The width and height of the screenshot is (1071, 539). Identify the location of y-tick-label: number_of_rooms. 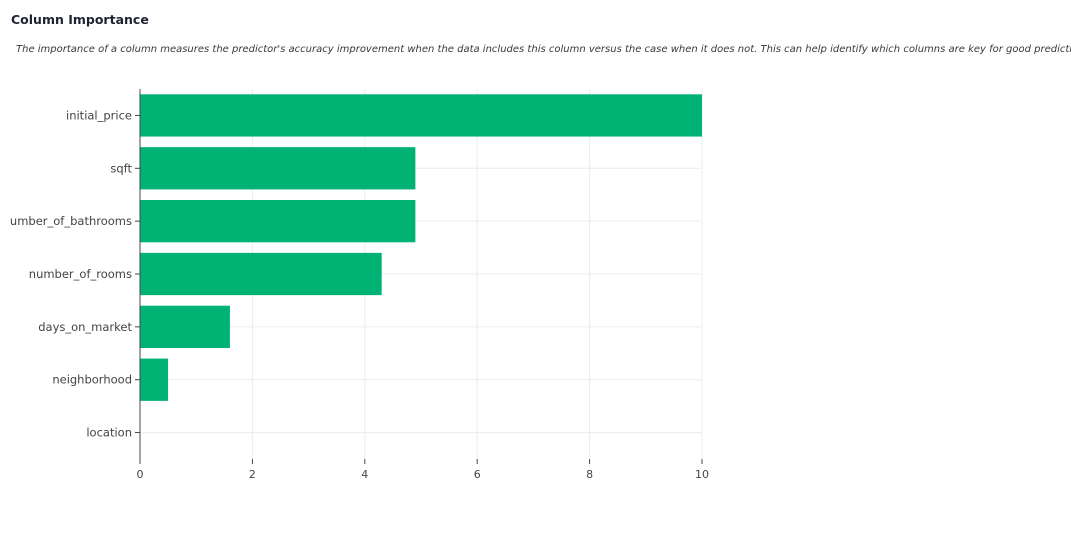
(80, 274).